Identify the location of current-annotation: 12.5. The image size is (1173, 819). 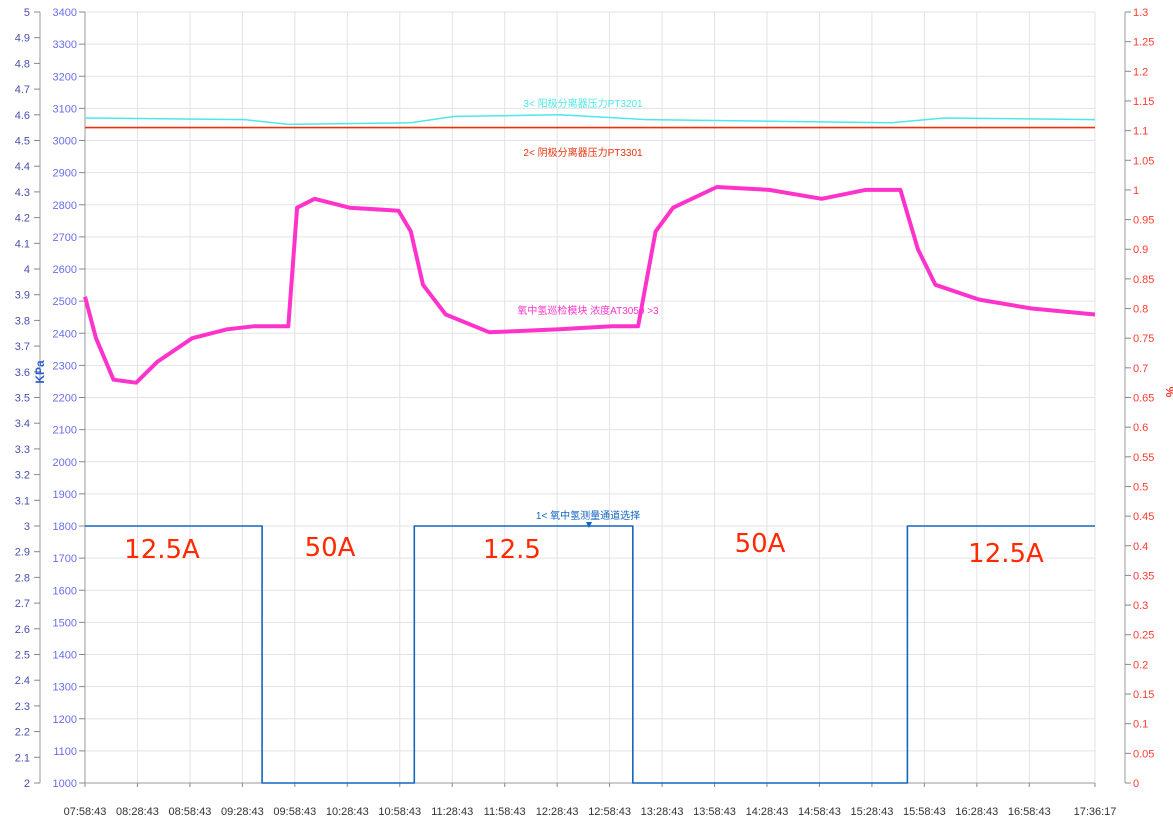
(512, 550).